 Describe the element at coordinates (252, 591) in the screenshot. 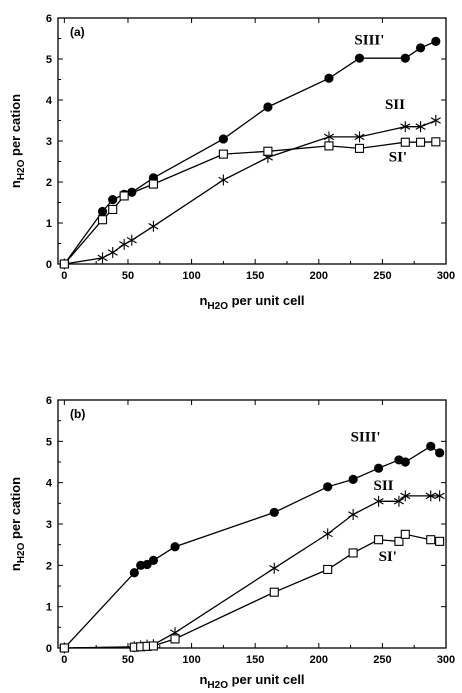

I see `series-2: SI'` at that location.